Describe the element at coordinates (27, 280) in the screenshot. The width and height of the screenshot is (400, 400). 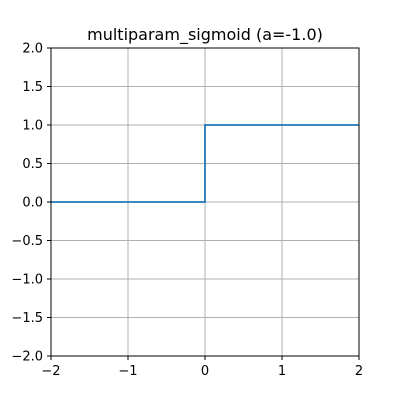
I see `y-tick-label: −1.0` at that location.